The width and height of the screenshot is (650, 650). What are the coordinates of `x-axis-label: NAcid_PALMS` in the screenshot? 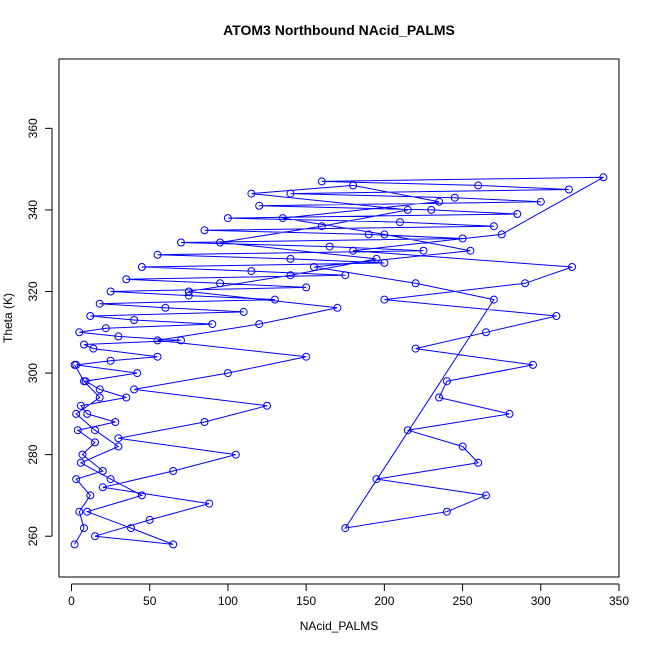 It's located at (339, 626).